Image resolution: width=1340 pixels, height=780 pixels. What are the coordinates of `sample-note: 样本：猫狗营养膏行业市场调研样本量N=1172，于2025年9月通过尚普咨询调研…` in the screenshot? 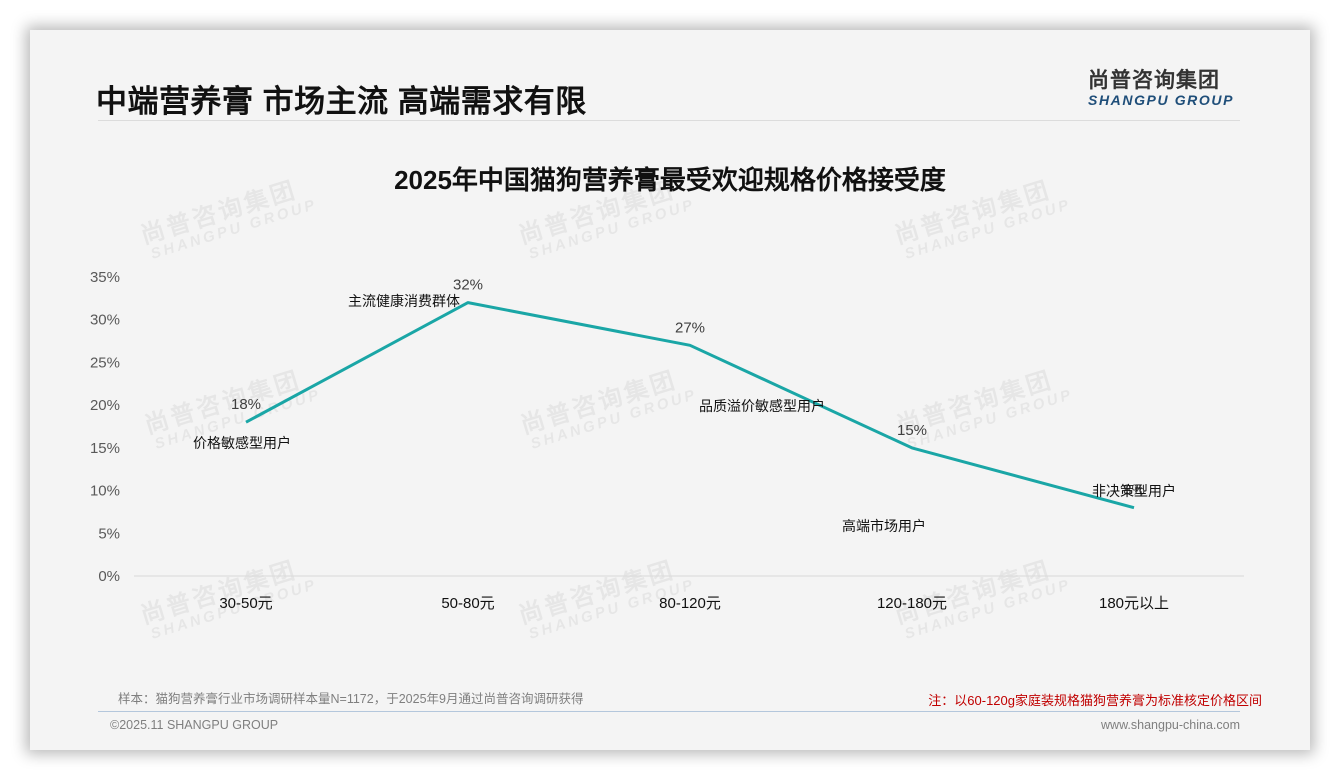 It's located at (351, 699).